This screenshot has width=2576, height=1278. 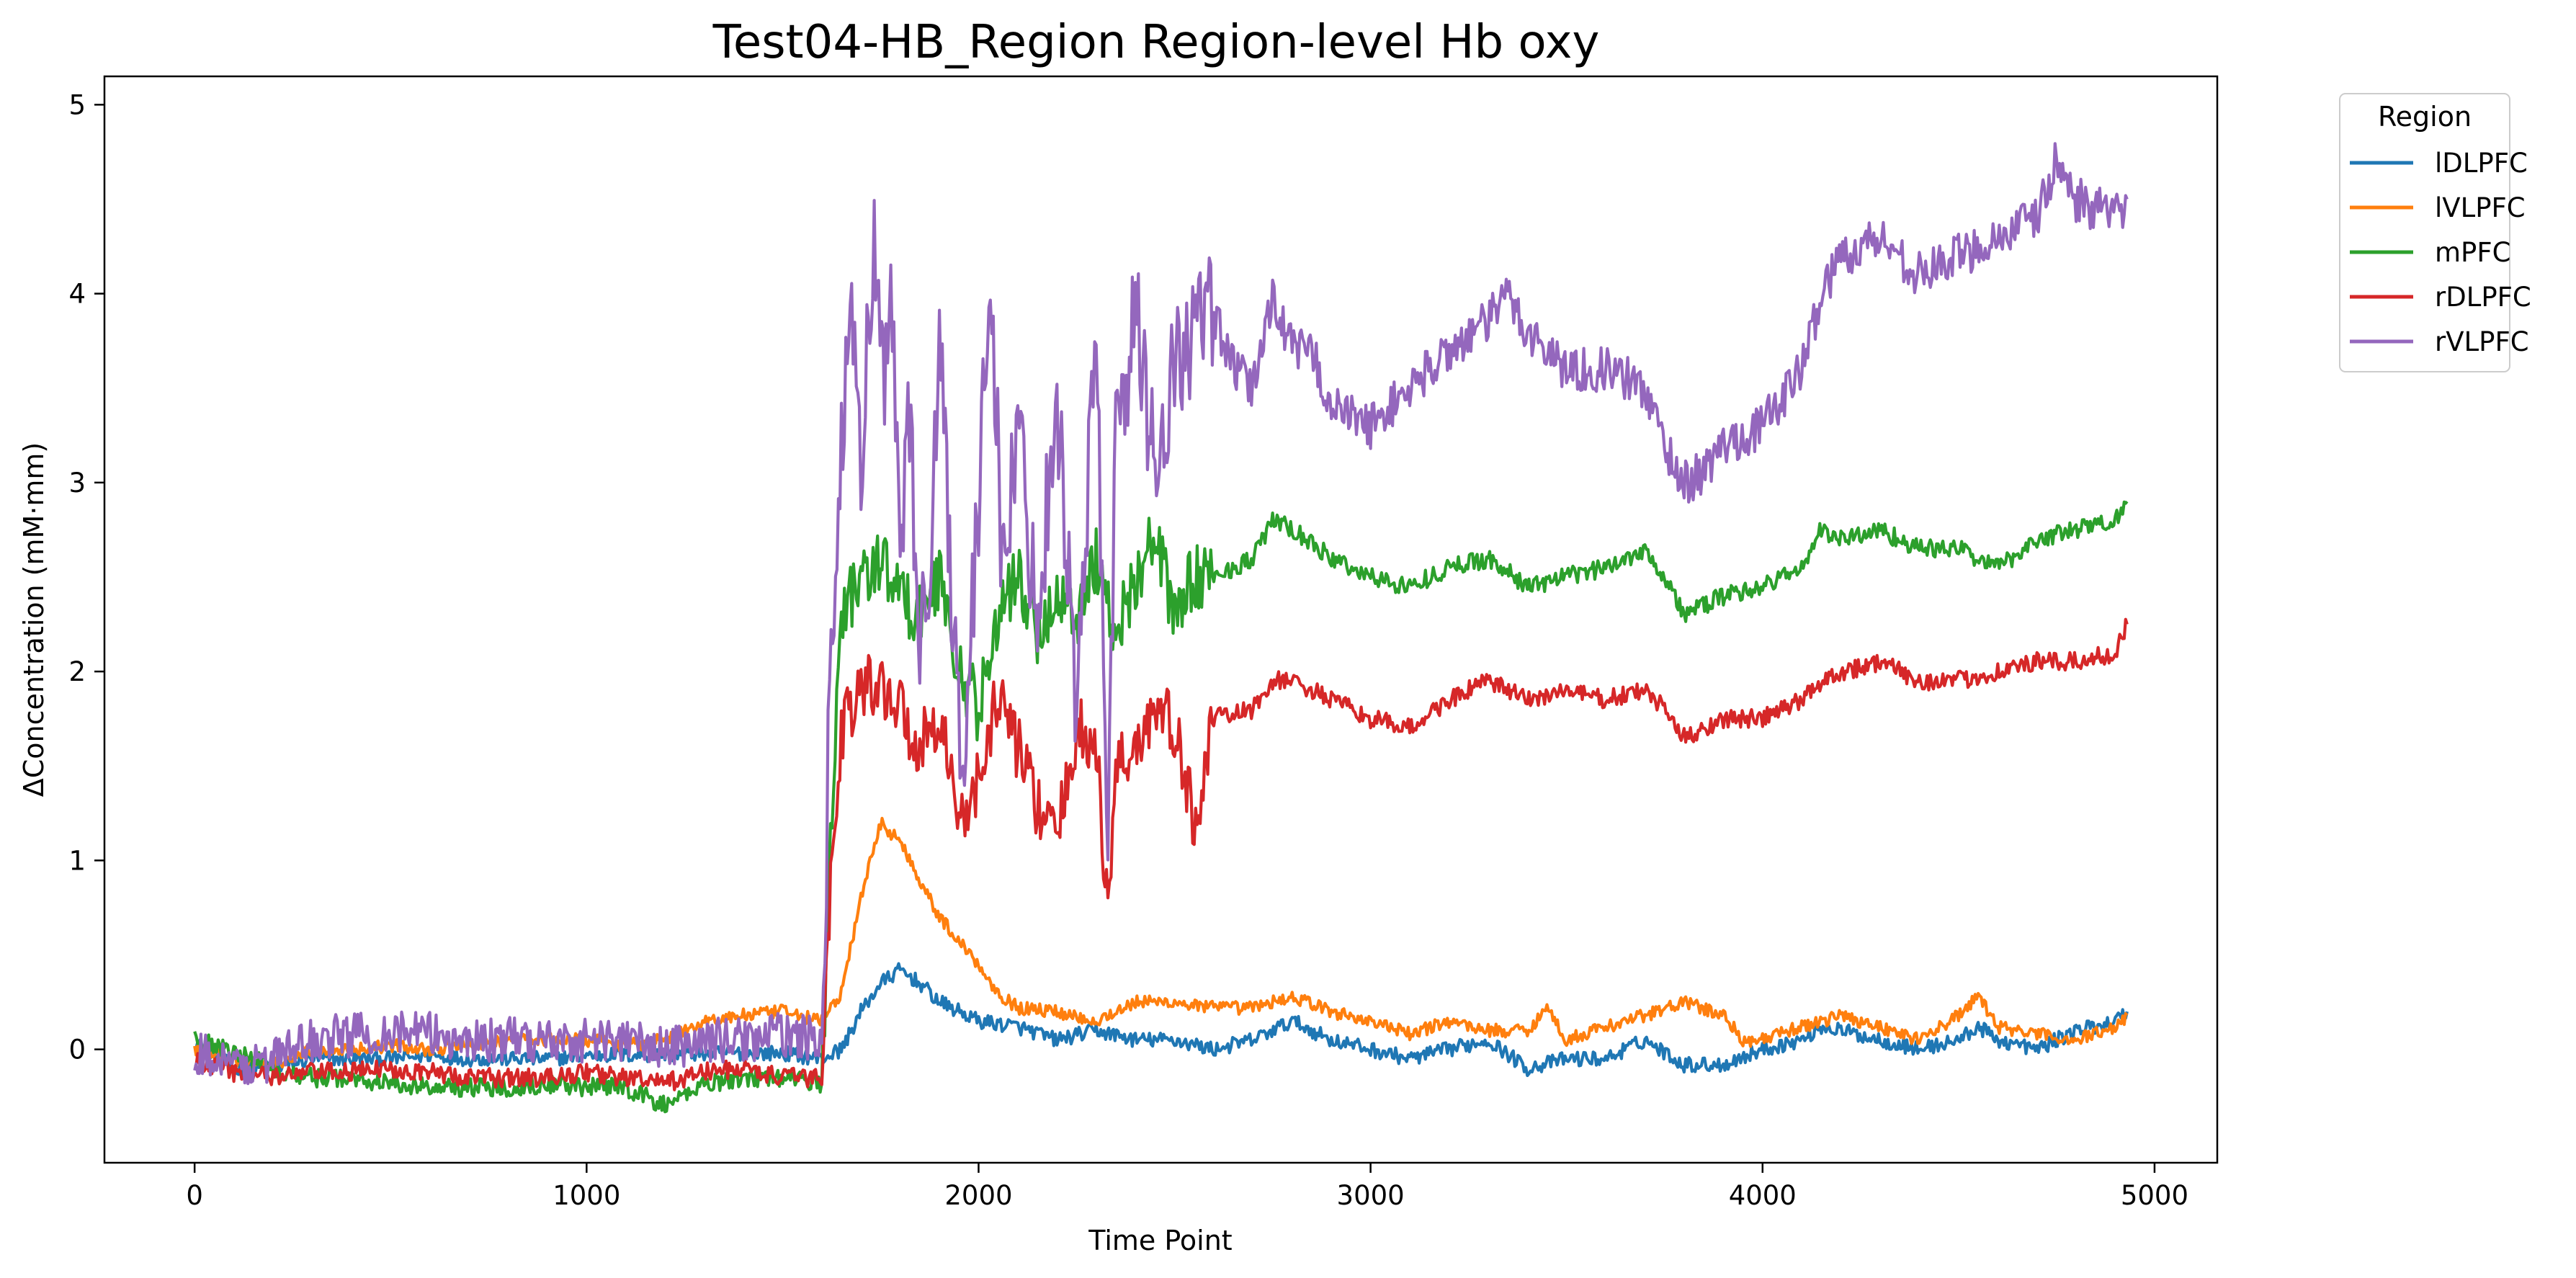 I want to click on series-line-ldlpfc, so click(x=1161, y=1020).